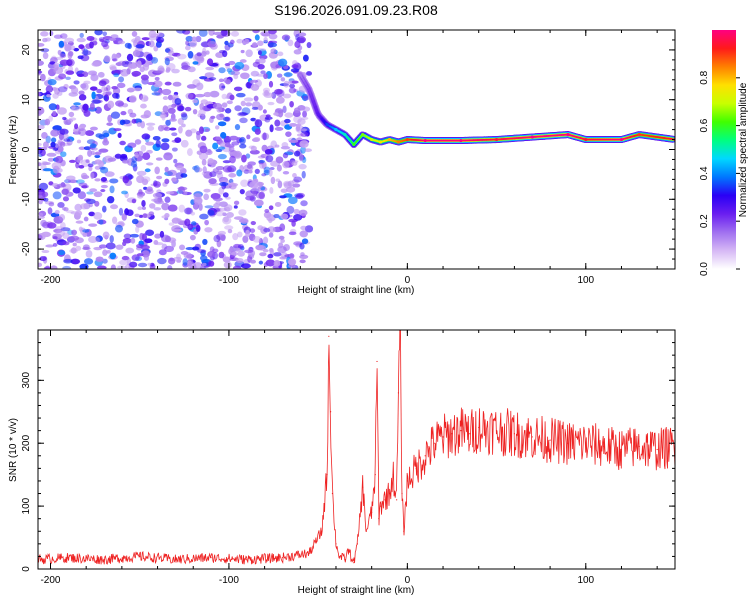 This screenshot has height=600, width=750. I want to click on snr-x-axis-label: Height of straight line (km), so click(356, 590).